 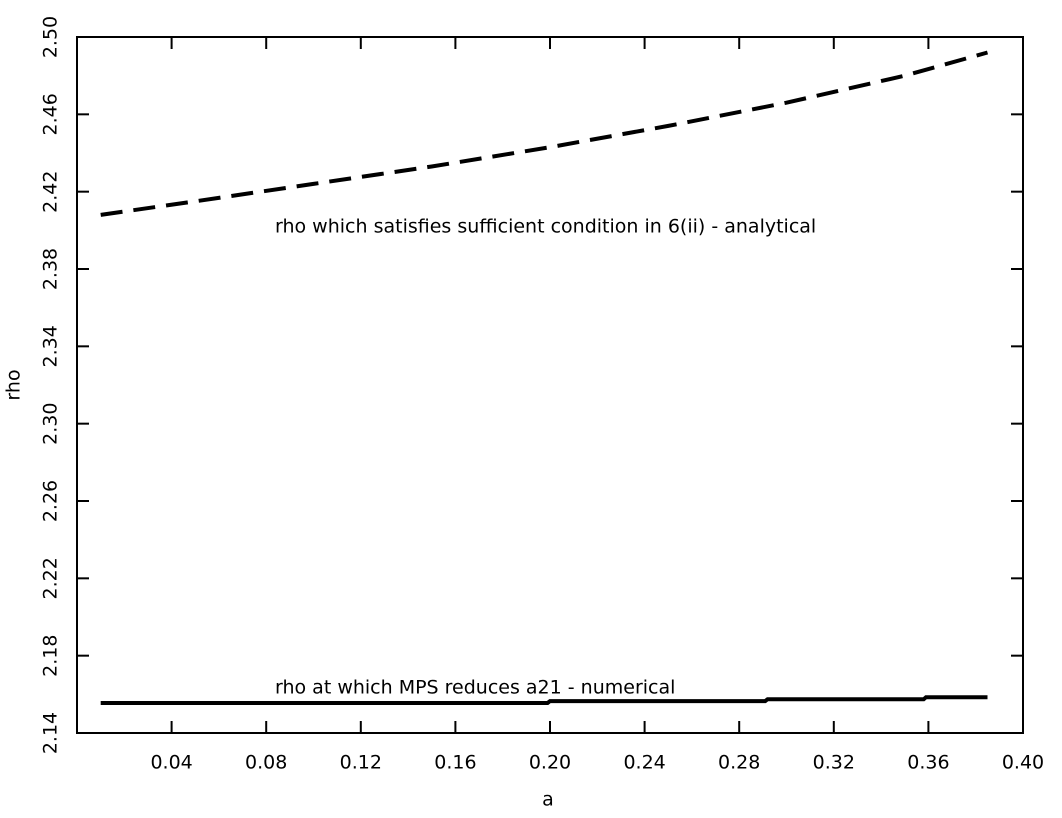 I want to click on x-tick-label: 0.12, so click(x=361, y=763).